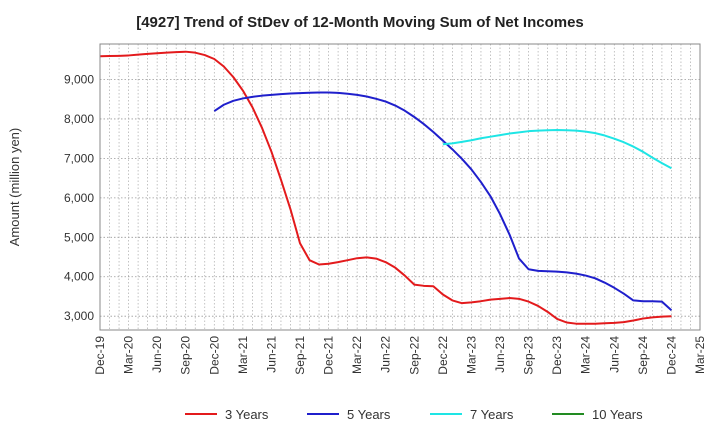 Image resolution: width=720 pixels, height=440 pixels. I want to click on x-tick-label: Dec-20, so click(214, 355).